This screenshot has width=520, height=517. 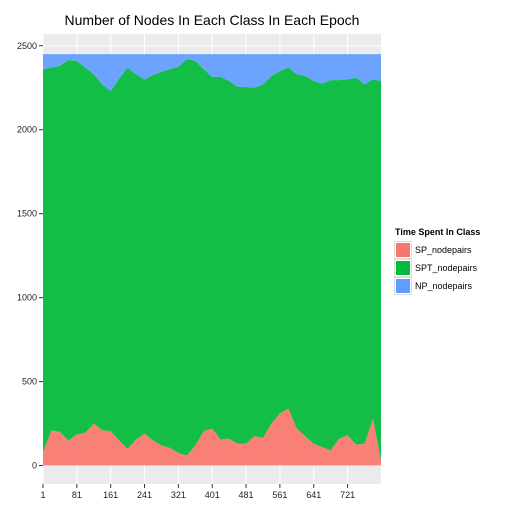 I want to click on y-tick-label: 0, so click(x=34, y=466).